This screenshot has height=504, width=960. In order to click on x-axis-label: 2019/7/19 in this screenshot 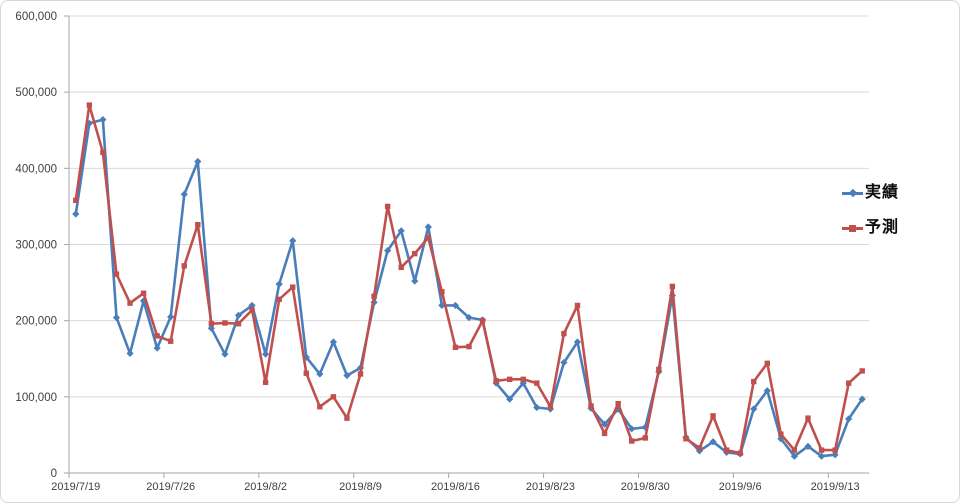, I will do `click(75, 487)`.